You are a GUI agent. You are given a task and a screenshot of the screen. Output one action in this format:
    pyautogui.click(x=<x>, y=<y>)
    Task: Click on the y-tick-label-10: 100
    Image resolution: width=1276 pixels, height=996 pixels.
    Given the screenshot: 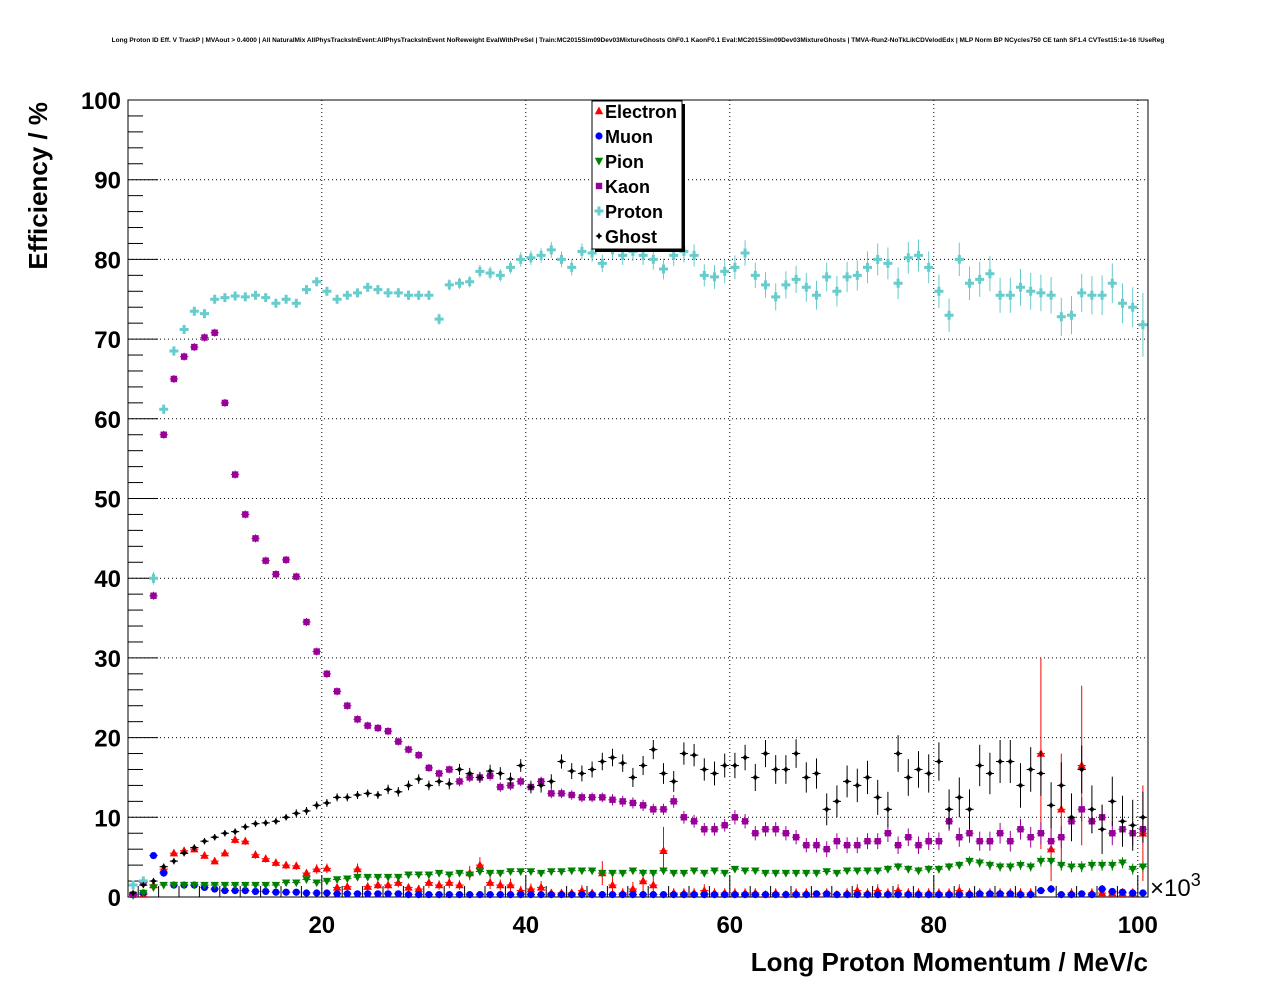 What is the action you would take?
    pyautogui.click(x=101, y=101)
    